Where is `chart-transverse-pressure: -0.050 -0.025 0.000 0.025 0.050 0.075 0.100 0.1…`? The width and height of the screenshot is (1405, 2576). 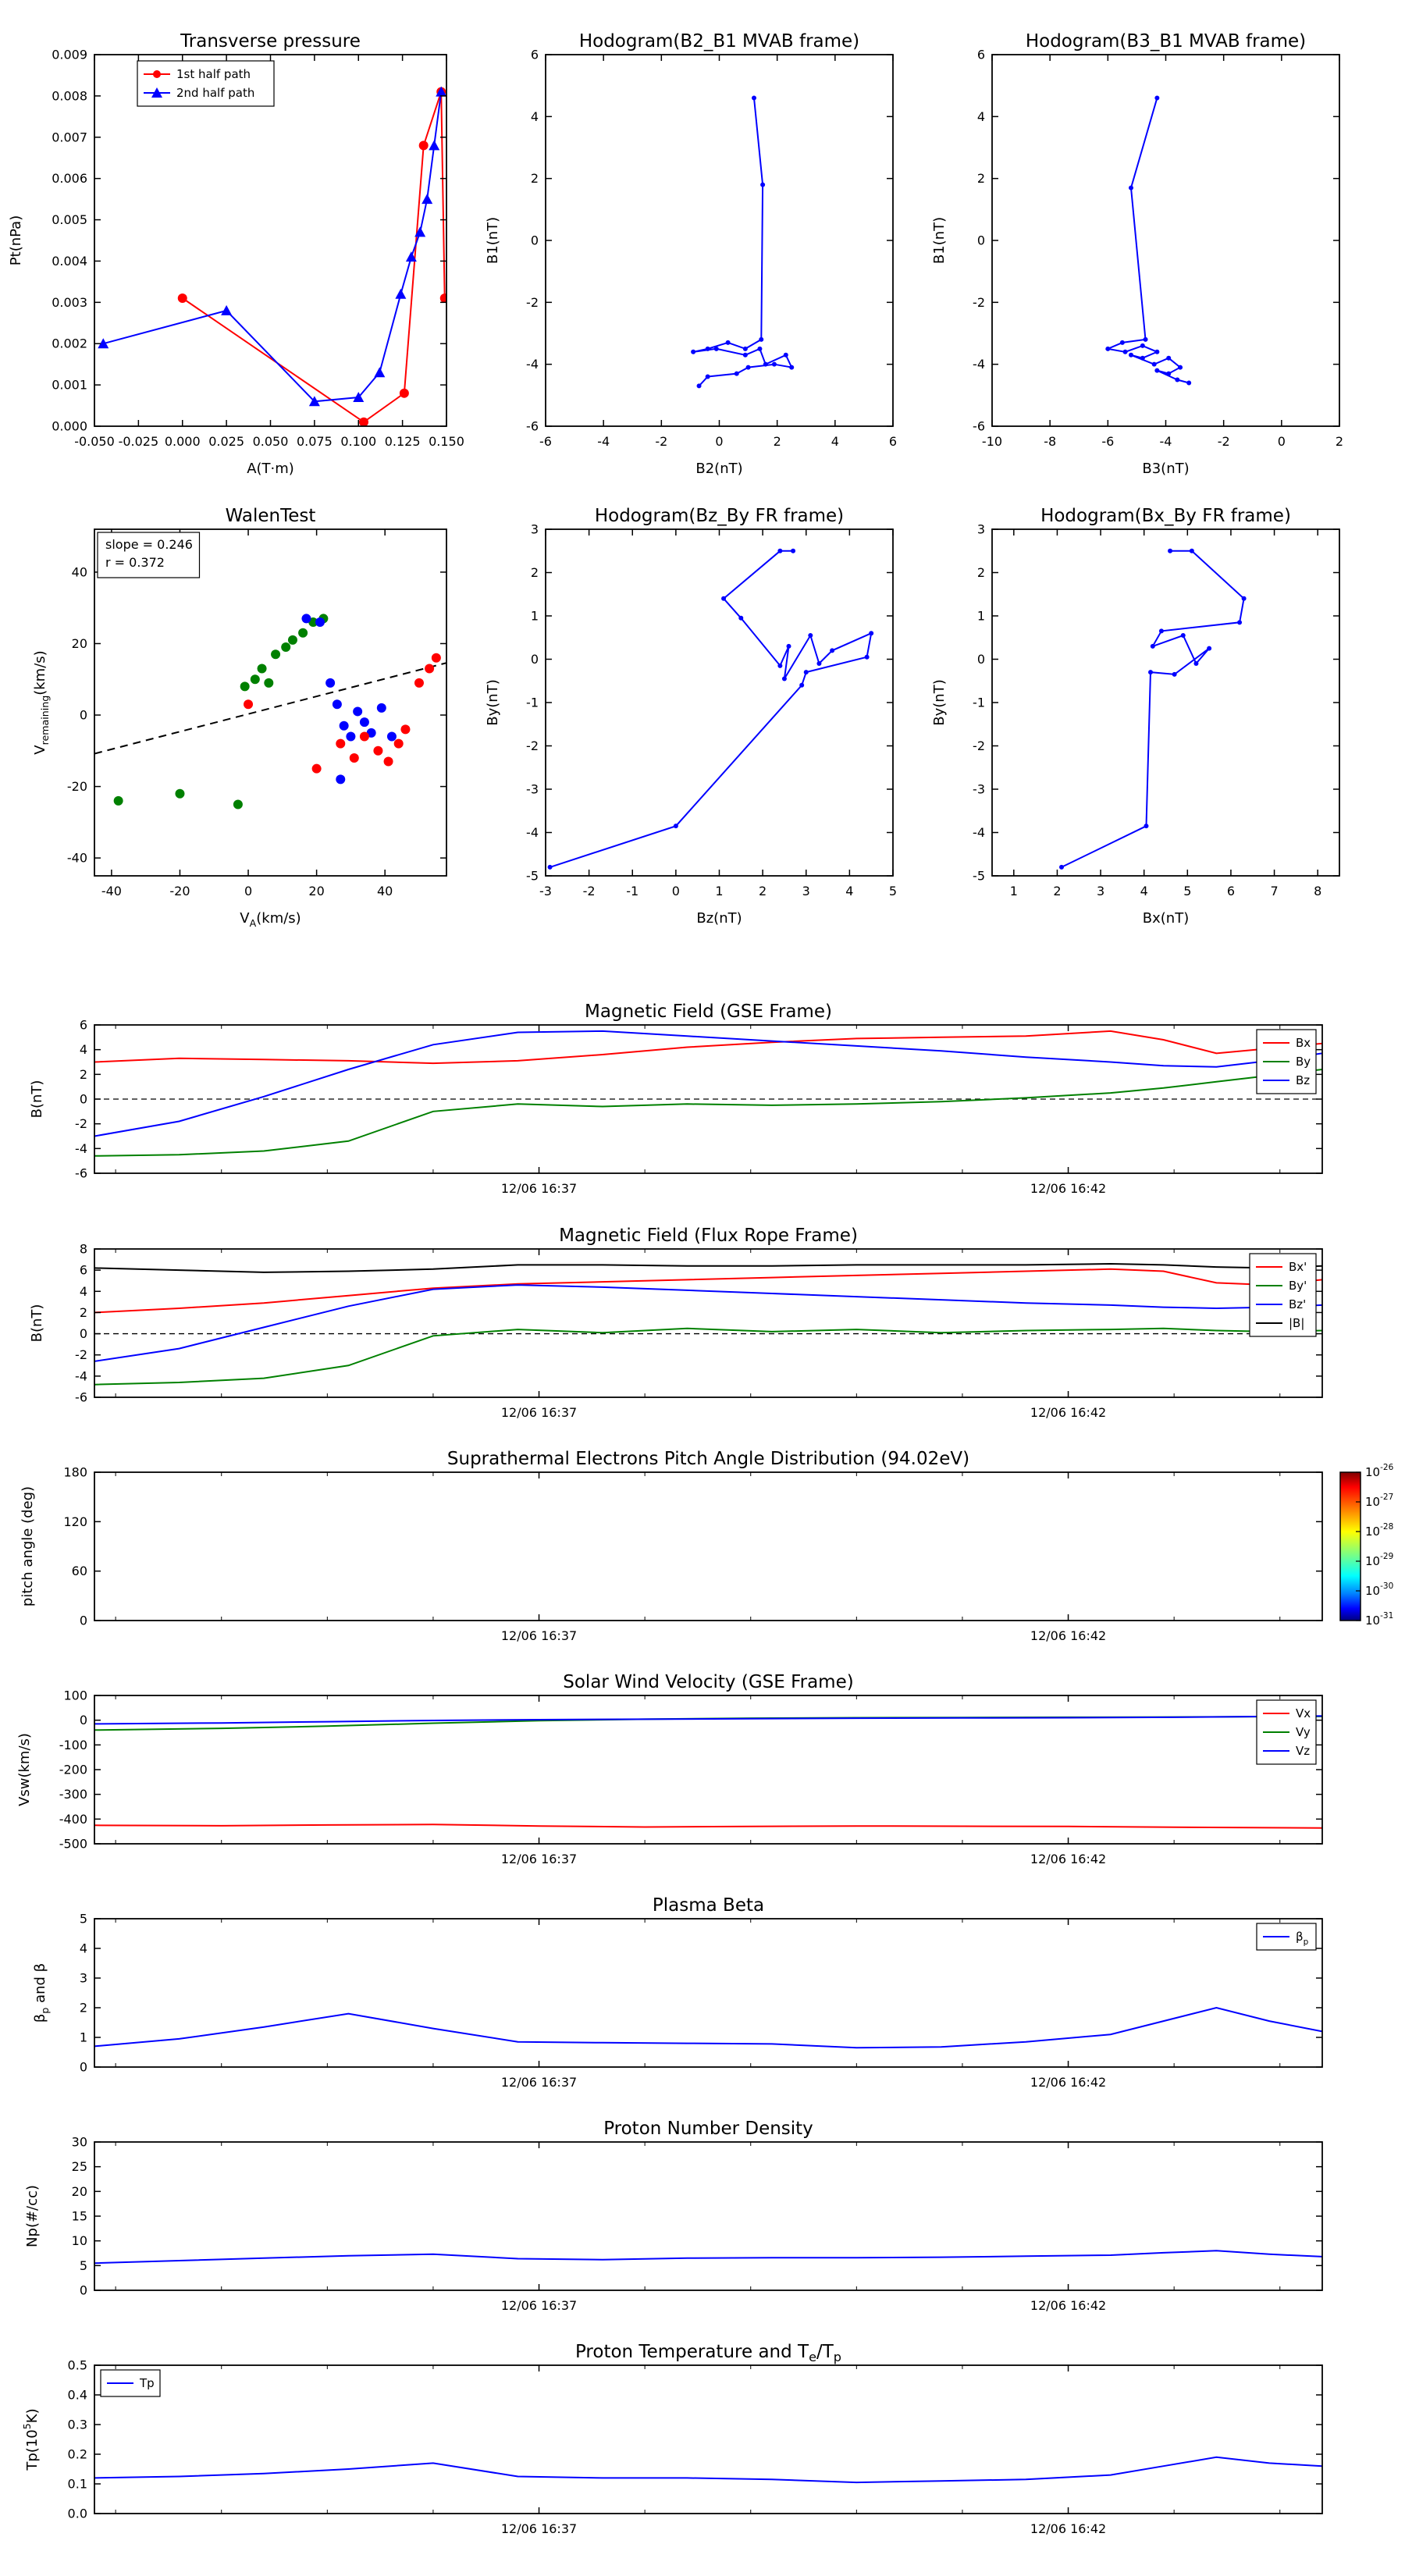 chart-transverse-pressure: -0.050 -0.025 0.000 0.025 0.050 0.075 0.100 0.1… is located at coordinates (236, 254).